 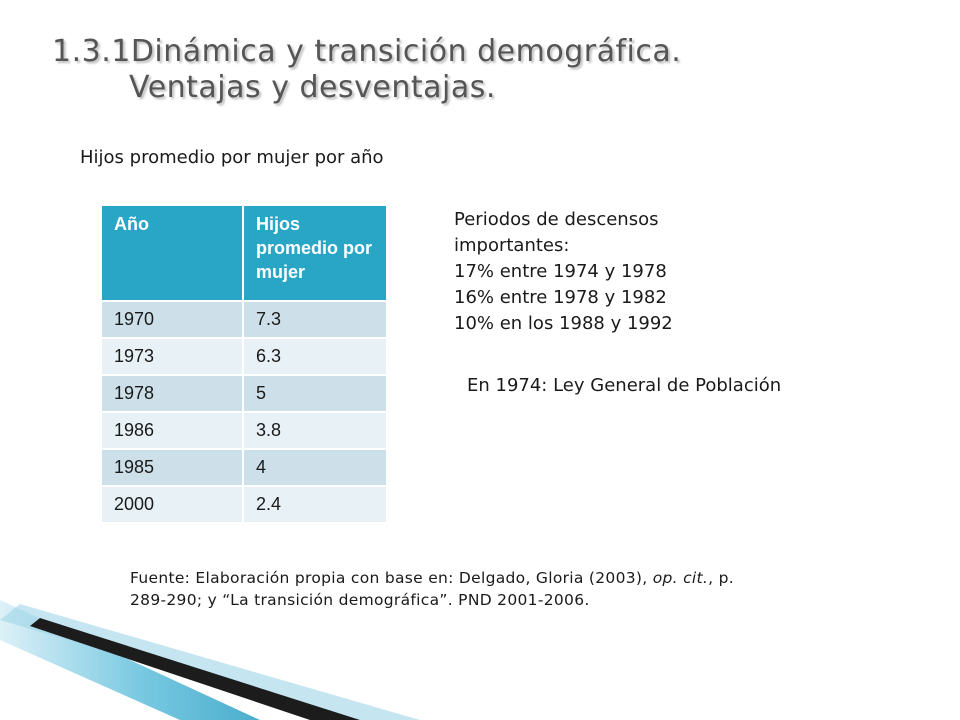 I want to click on table-row: 1978 5, so click(x=244, y=393).